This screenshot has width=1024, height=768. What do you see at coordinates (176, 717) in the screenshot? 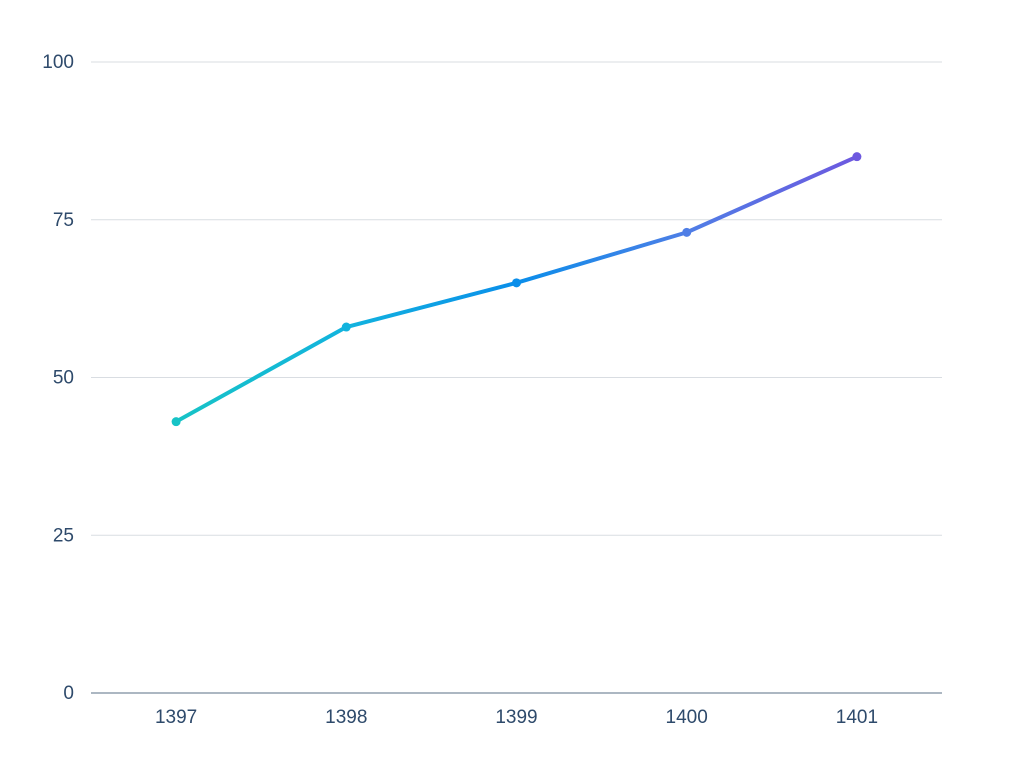
I see `x-tick-label: 1397` at bounding box center [176, 717].